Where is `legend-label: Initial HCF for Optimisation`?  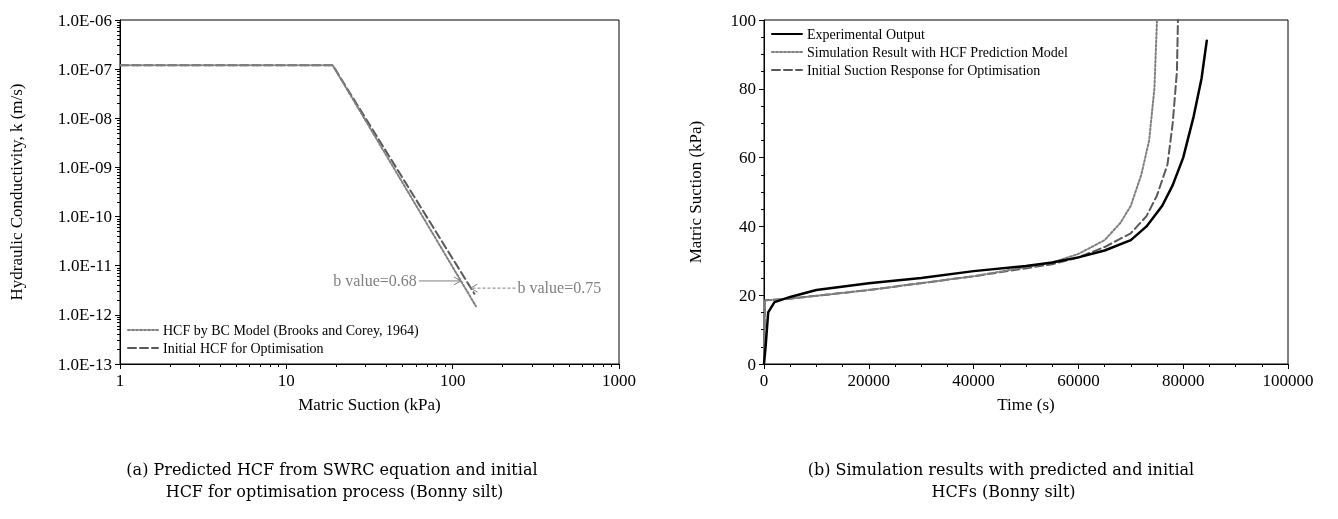 legend-label: Initial HCF for Optimisation is located at coordinates (243, 348).